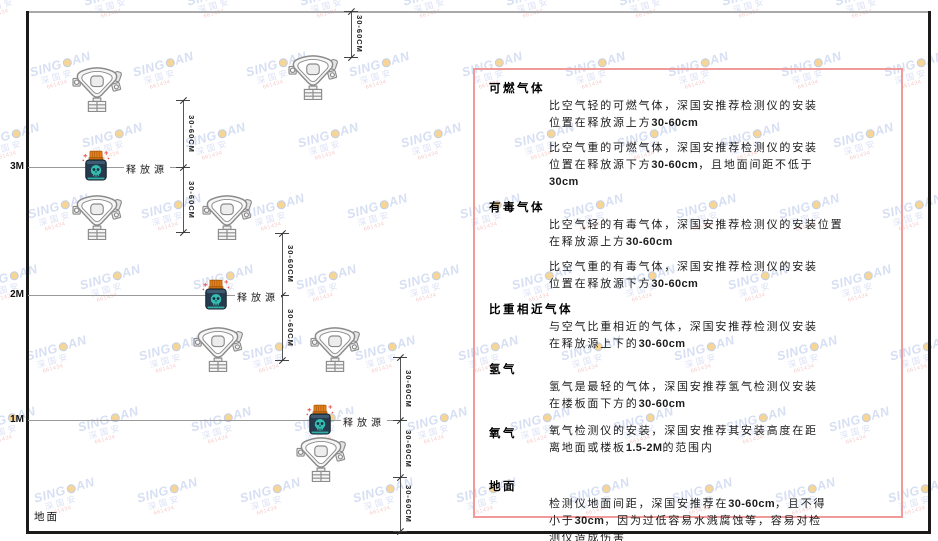 The height and width of the screenshot is (541, 938). What do you see at coordinates (720, 115) in the screenshot?
I see `section-paragraph: 比空气轻的可燃气体，深国安推荐检测仪的安装 位置在释放源上方30-60cm` at bounding box center [720, 115].